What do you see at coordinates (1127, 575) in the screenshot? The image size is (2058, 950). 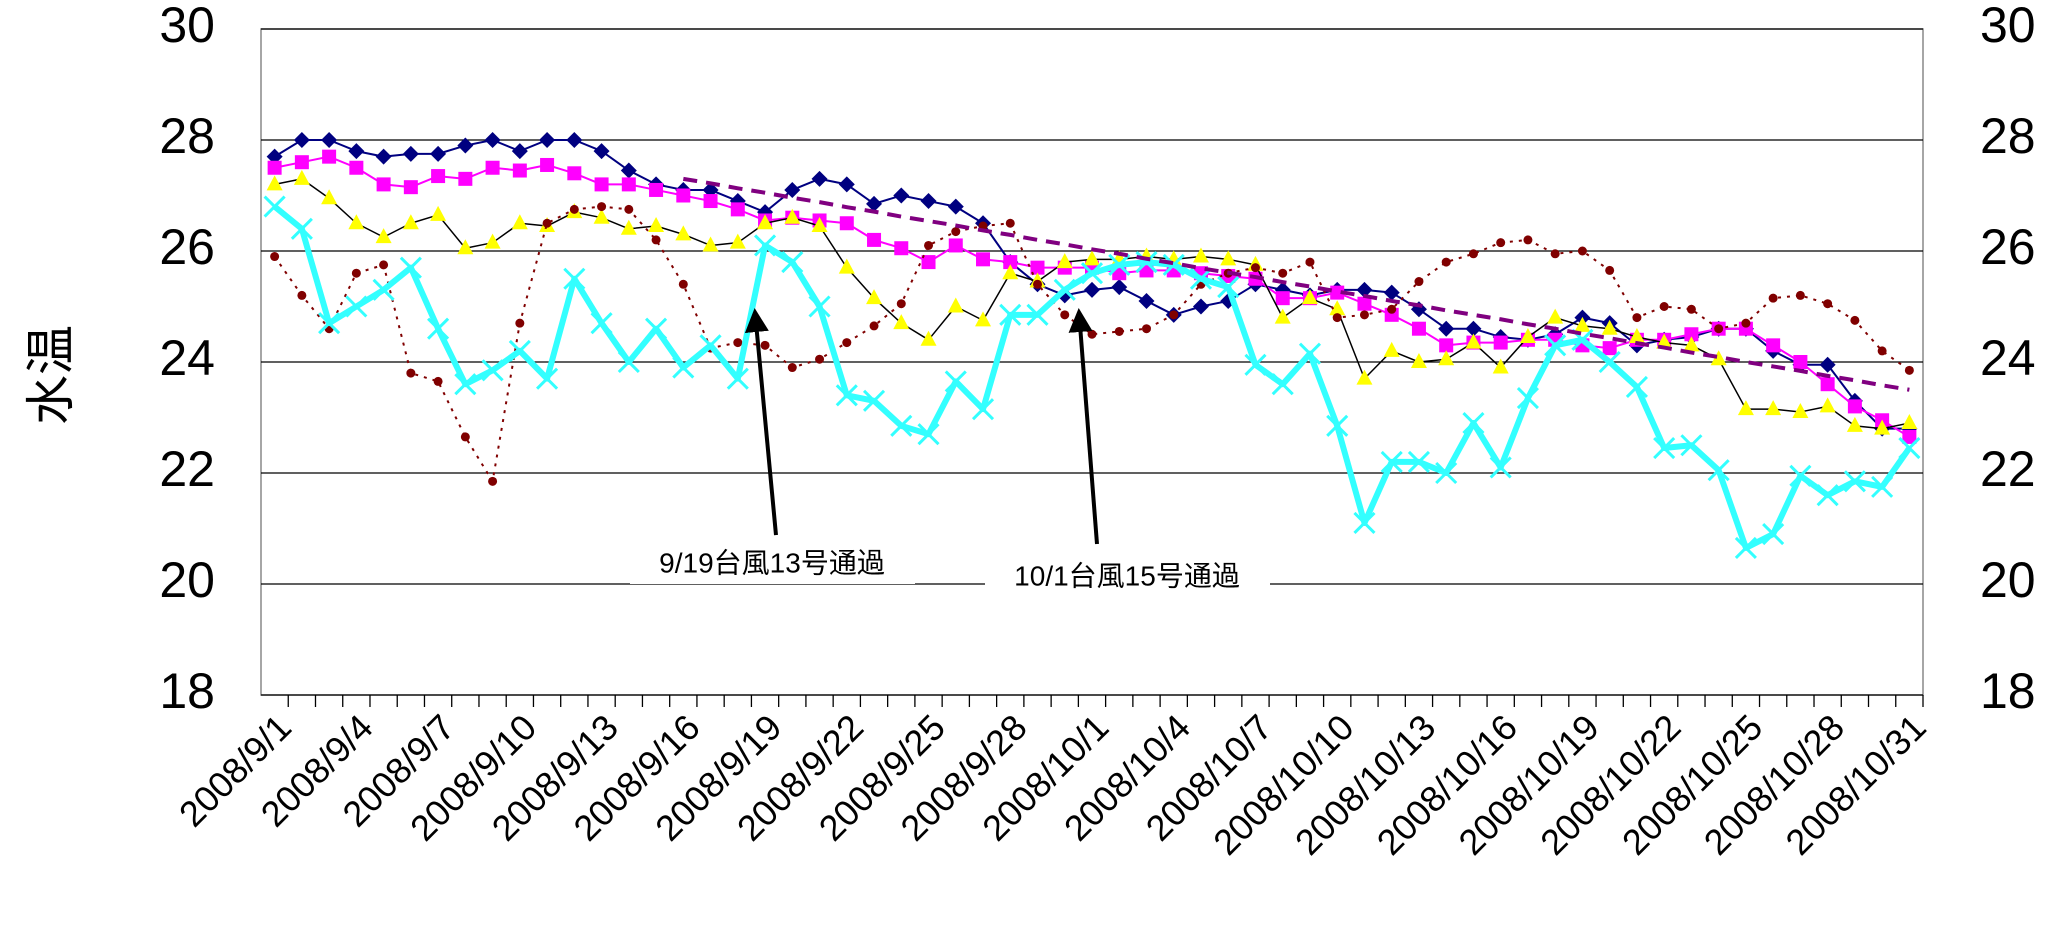 I see `annotation: 10/1台風15号通過` at bounding box center [1127, 575].